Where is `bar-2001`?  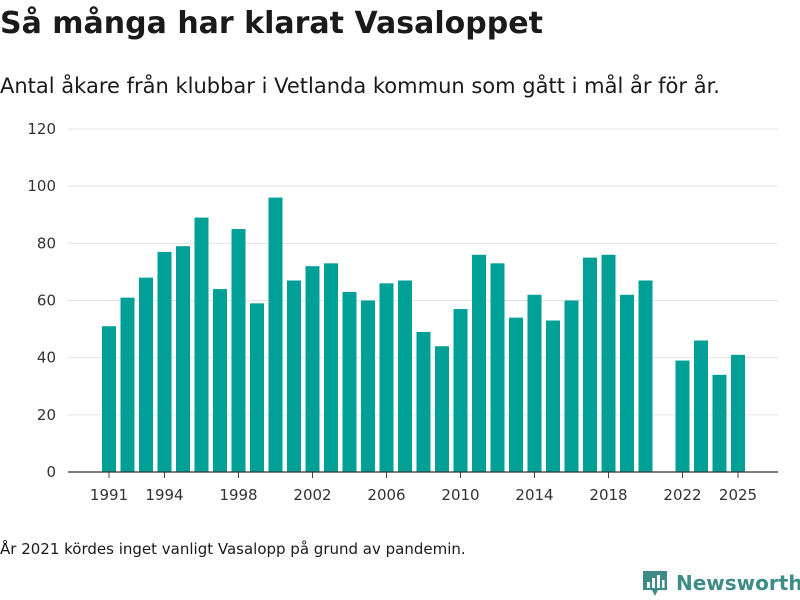 bar-2001 is located at coordinates (294, 376).